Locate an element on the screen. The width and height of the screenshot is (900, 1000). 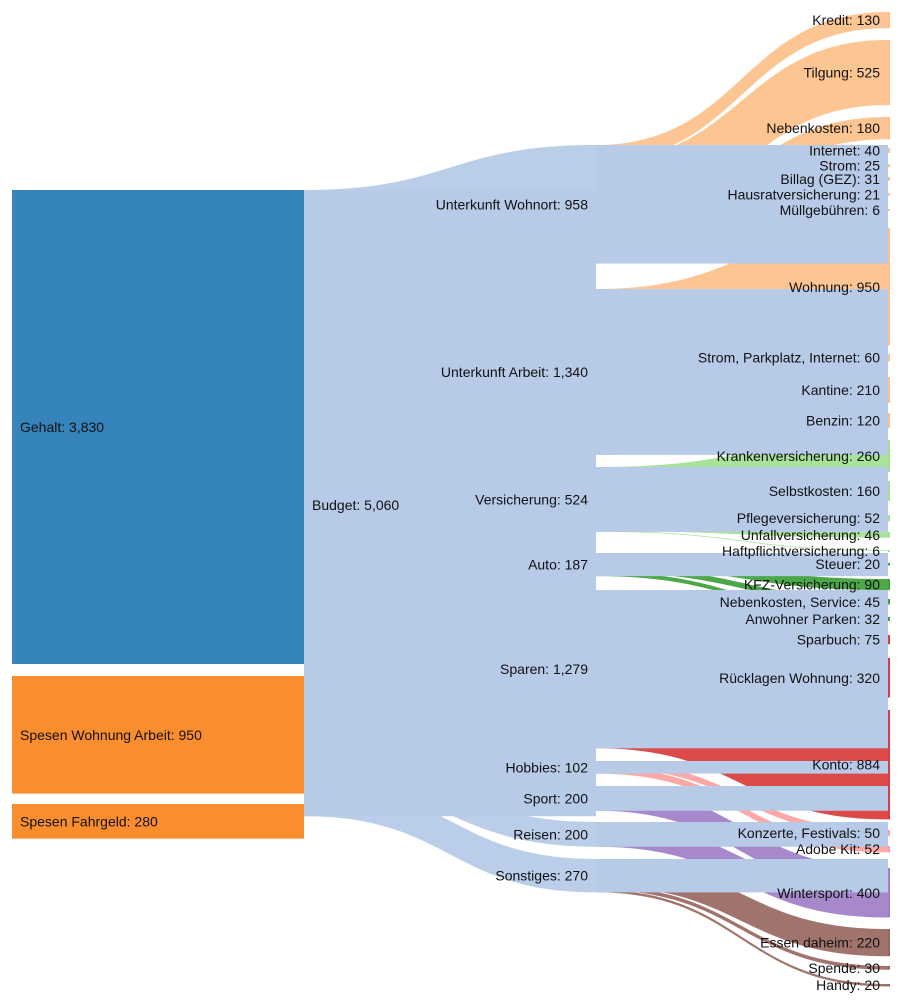
node-label-strom: Strom: 25 is located at coordinates (849, 166).